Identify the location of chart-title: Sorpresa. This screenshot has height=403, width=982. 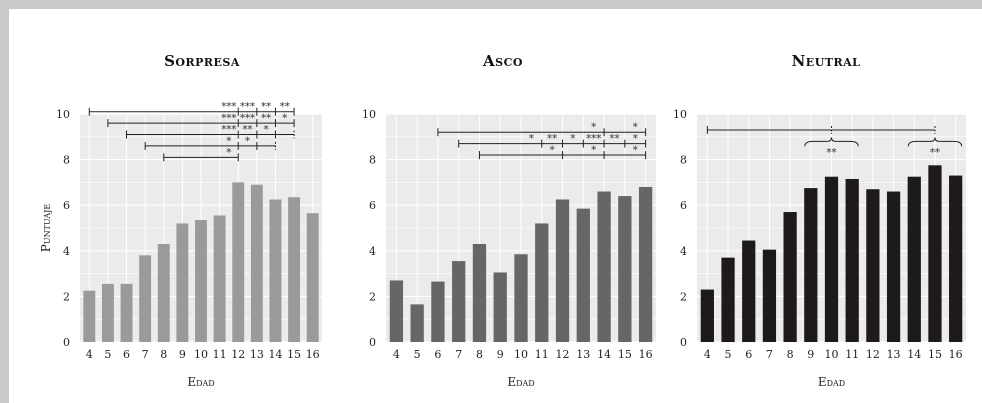
(202, 61).